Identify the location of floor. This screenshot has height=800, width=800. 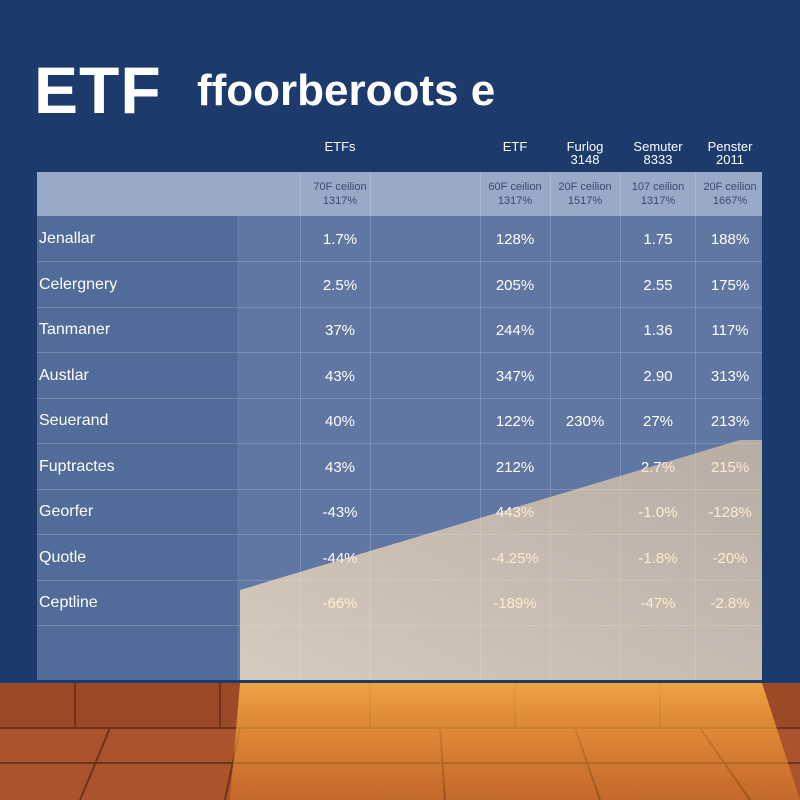
(400, 741).